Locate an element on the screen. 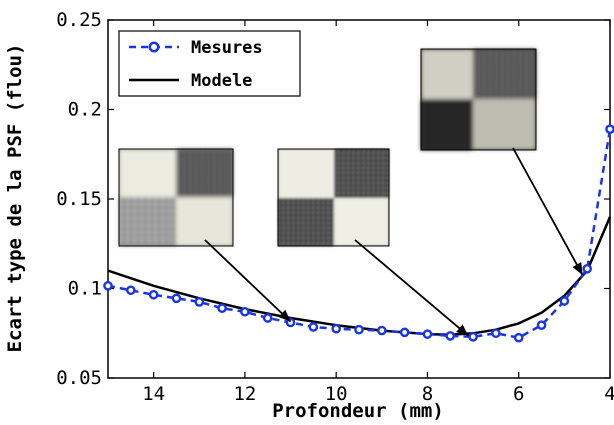 The width and height of the screenshot is (614, 425). y-tick-label: 0.05 is located at coordinates (79, 378).